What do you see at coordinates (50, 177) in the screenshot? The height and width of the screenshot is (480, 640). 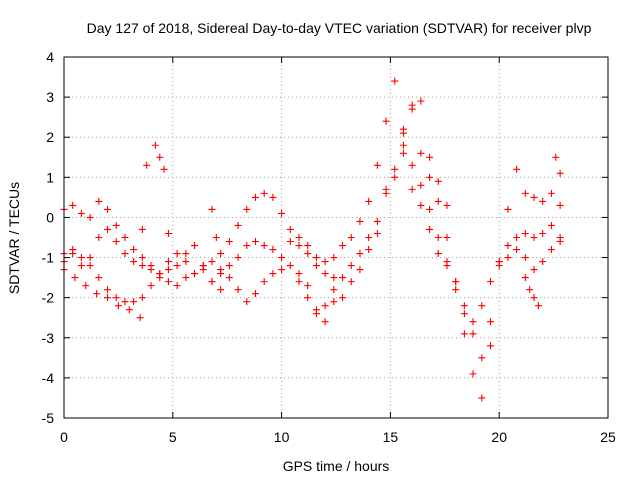 I see `y-tick-label: 1` at bounding box center [50, 177].